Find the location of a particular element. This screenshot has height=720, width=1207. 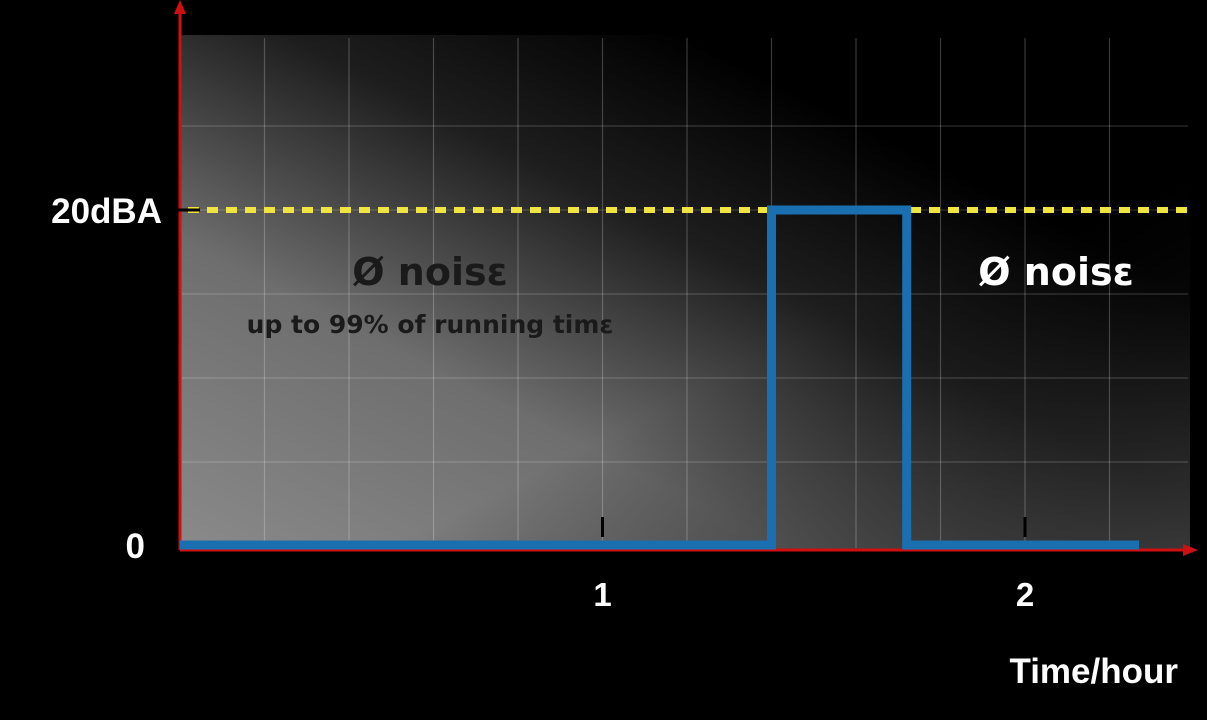

annotation-left-sub: up to 99% of running timε is located at coordinates (430, 324).